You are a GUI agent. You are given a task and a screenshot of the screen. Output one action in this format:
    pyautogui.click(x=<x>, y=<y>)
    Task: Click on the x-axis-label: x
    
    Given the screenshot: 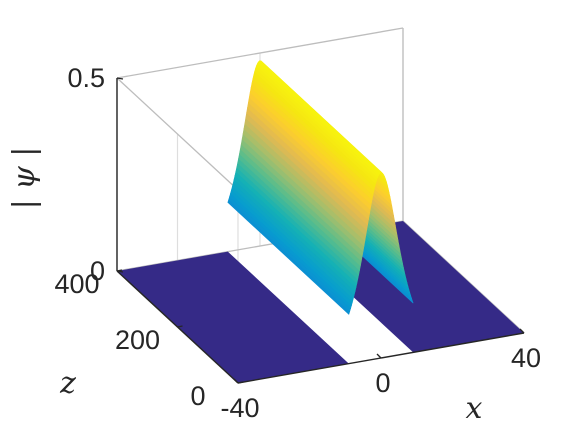 What is the action you would take?
    pyautogui.click(x=474, y=408)
    